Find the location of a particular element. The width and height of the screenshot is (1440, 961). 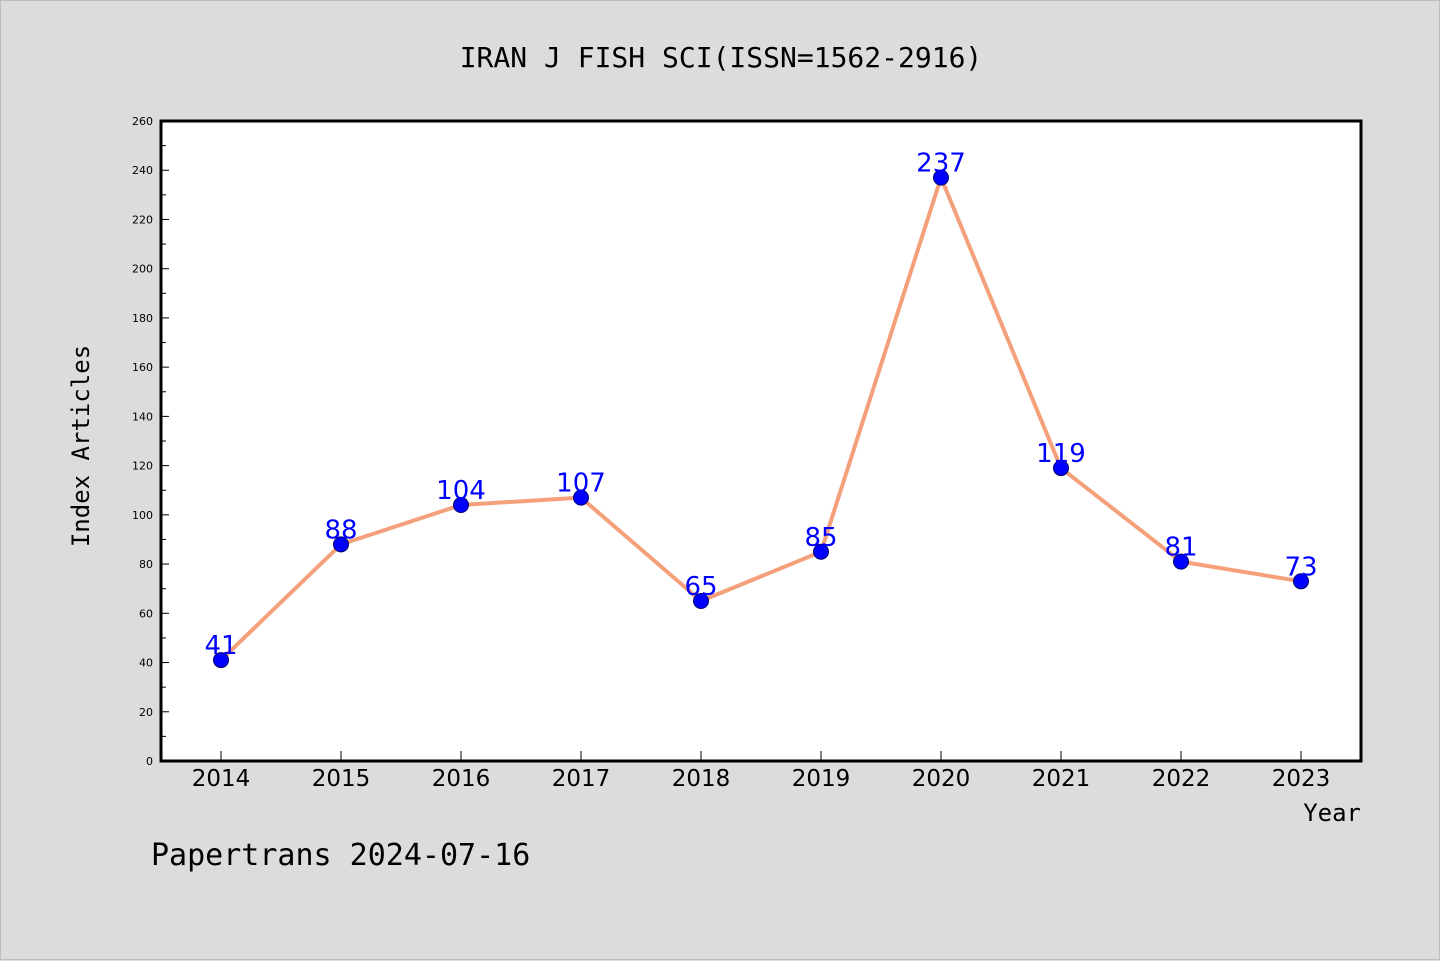

x-tick-label: 2021 is located at coordinates (1061, 779).